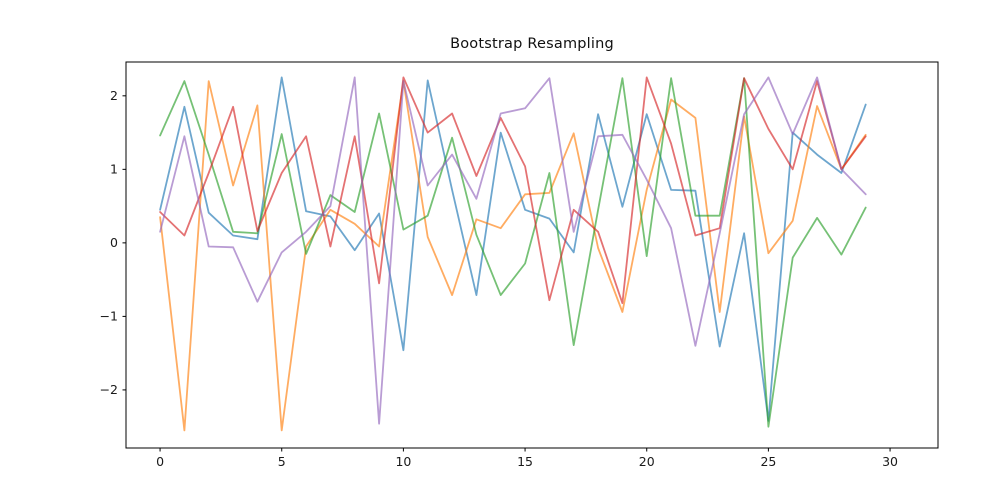 The image size is (1000, 500). What do you see at coordinates (114, 169) in the screenshot?
I see `y-tick-label: 1` at bounding box center [114, 169].